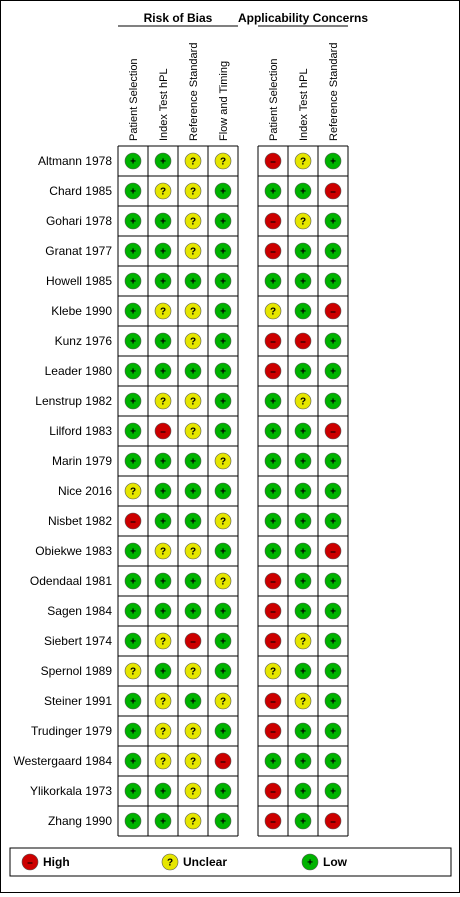  Describe the element at coordinates (170, 862) in the screenshot. I see `legend-swatch-unclear` at that location.